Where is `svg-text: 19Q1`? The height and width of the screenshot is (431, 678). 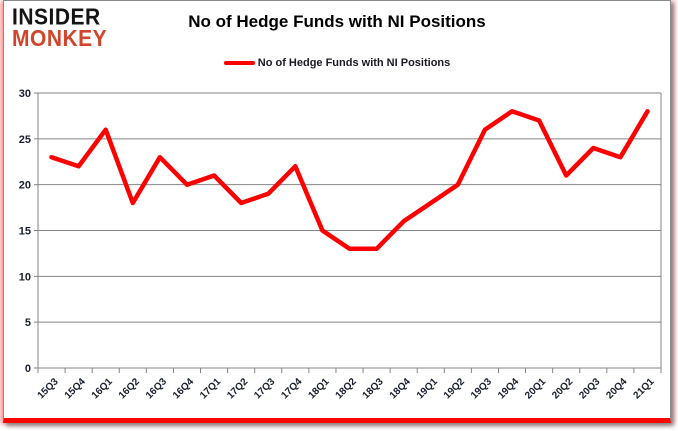
svg-text: 19Q1 is located at coordinates (427, 388).